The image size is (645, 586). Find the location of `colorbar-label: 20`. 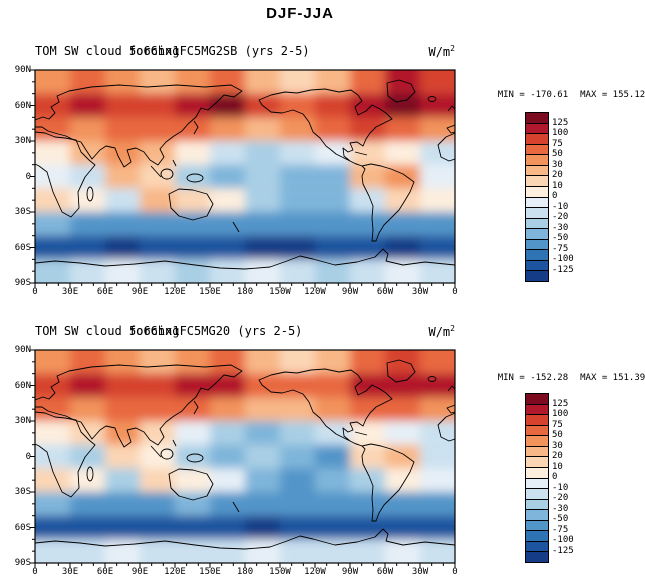

colorbar-label: 20 is located at coordinates (557, 175).